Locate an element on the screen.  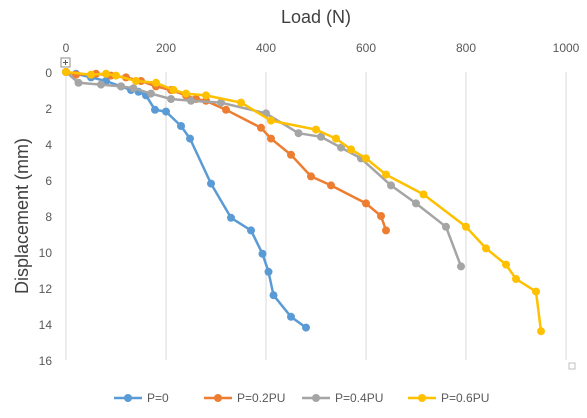
y-tick-label: 0 is located at coordinates (48, 73).